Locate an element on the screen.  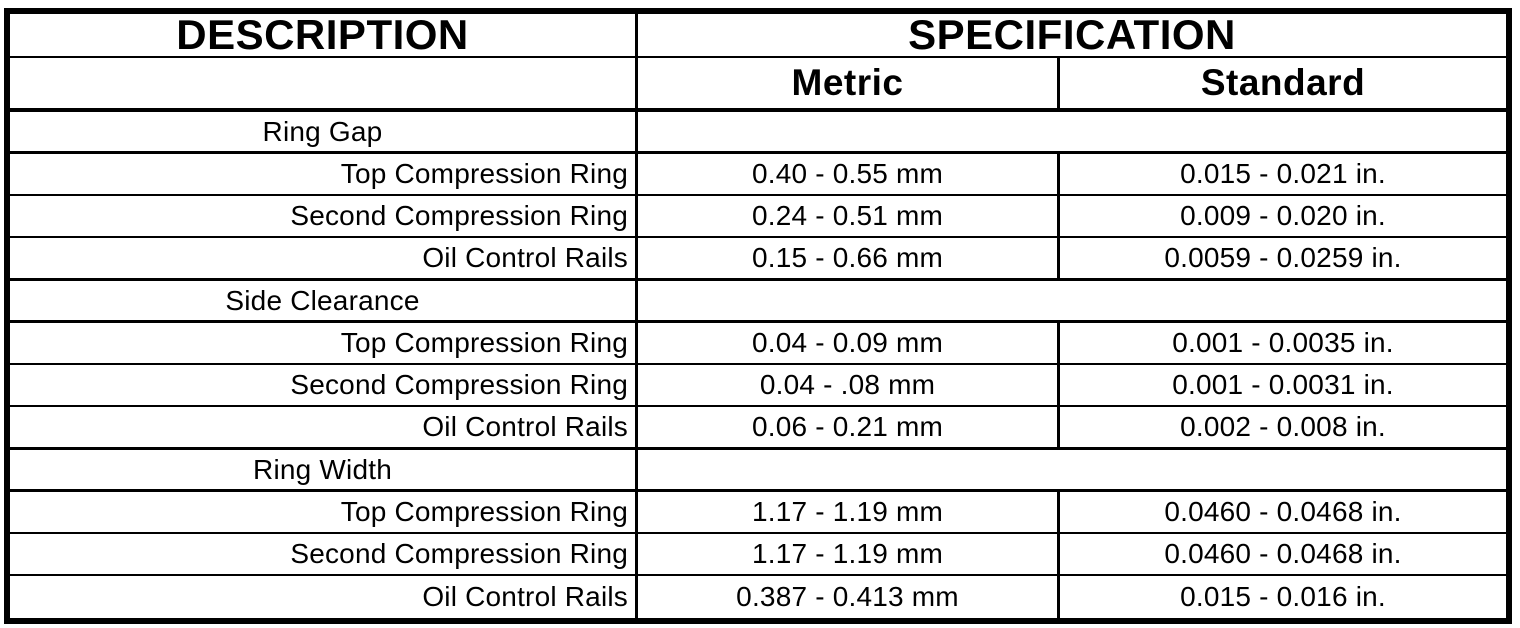
section-title: Ring Gap is located at coordinates (324, 131).